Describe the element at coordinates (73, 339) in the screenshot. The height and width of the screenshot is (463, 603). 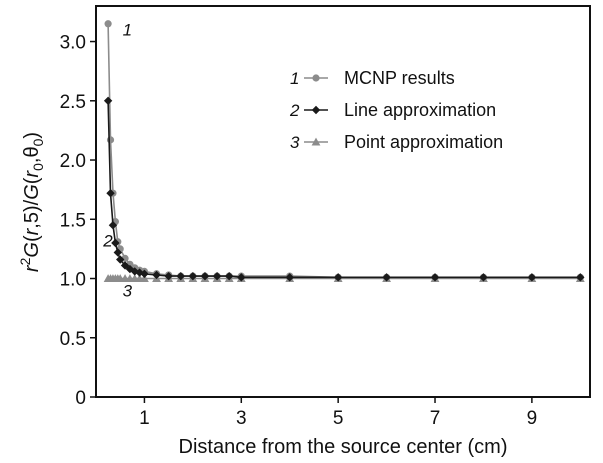
I see `y-tick-label: 0.5` at that location.